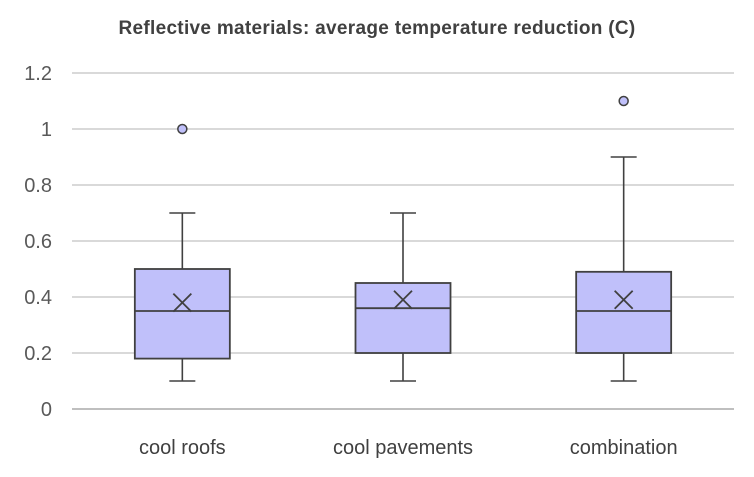 This screenshot has width=754, height=477. Describe the element at coordinates (46, 130) in the screenshot. I see `y-tick-label: 1` at that location.